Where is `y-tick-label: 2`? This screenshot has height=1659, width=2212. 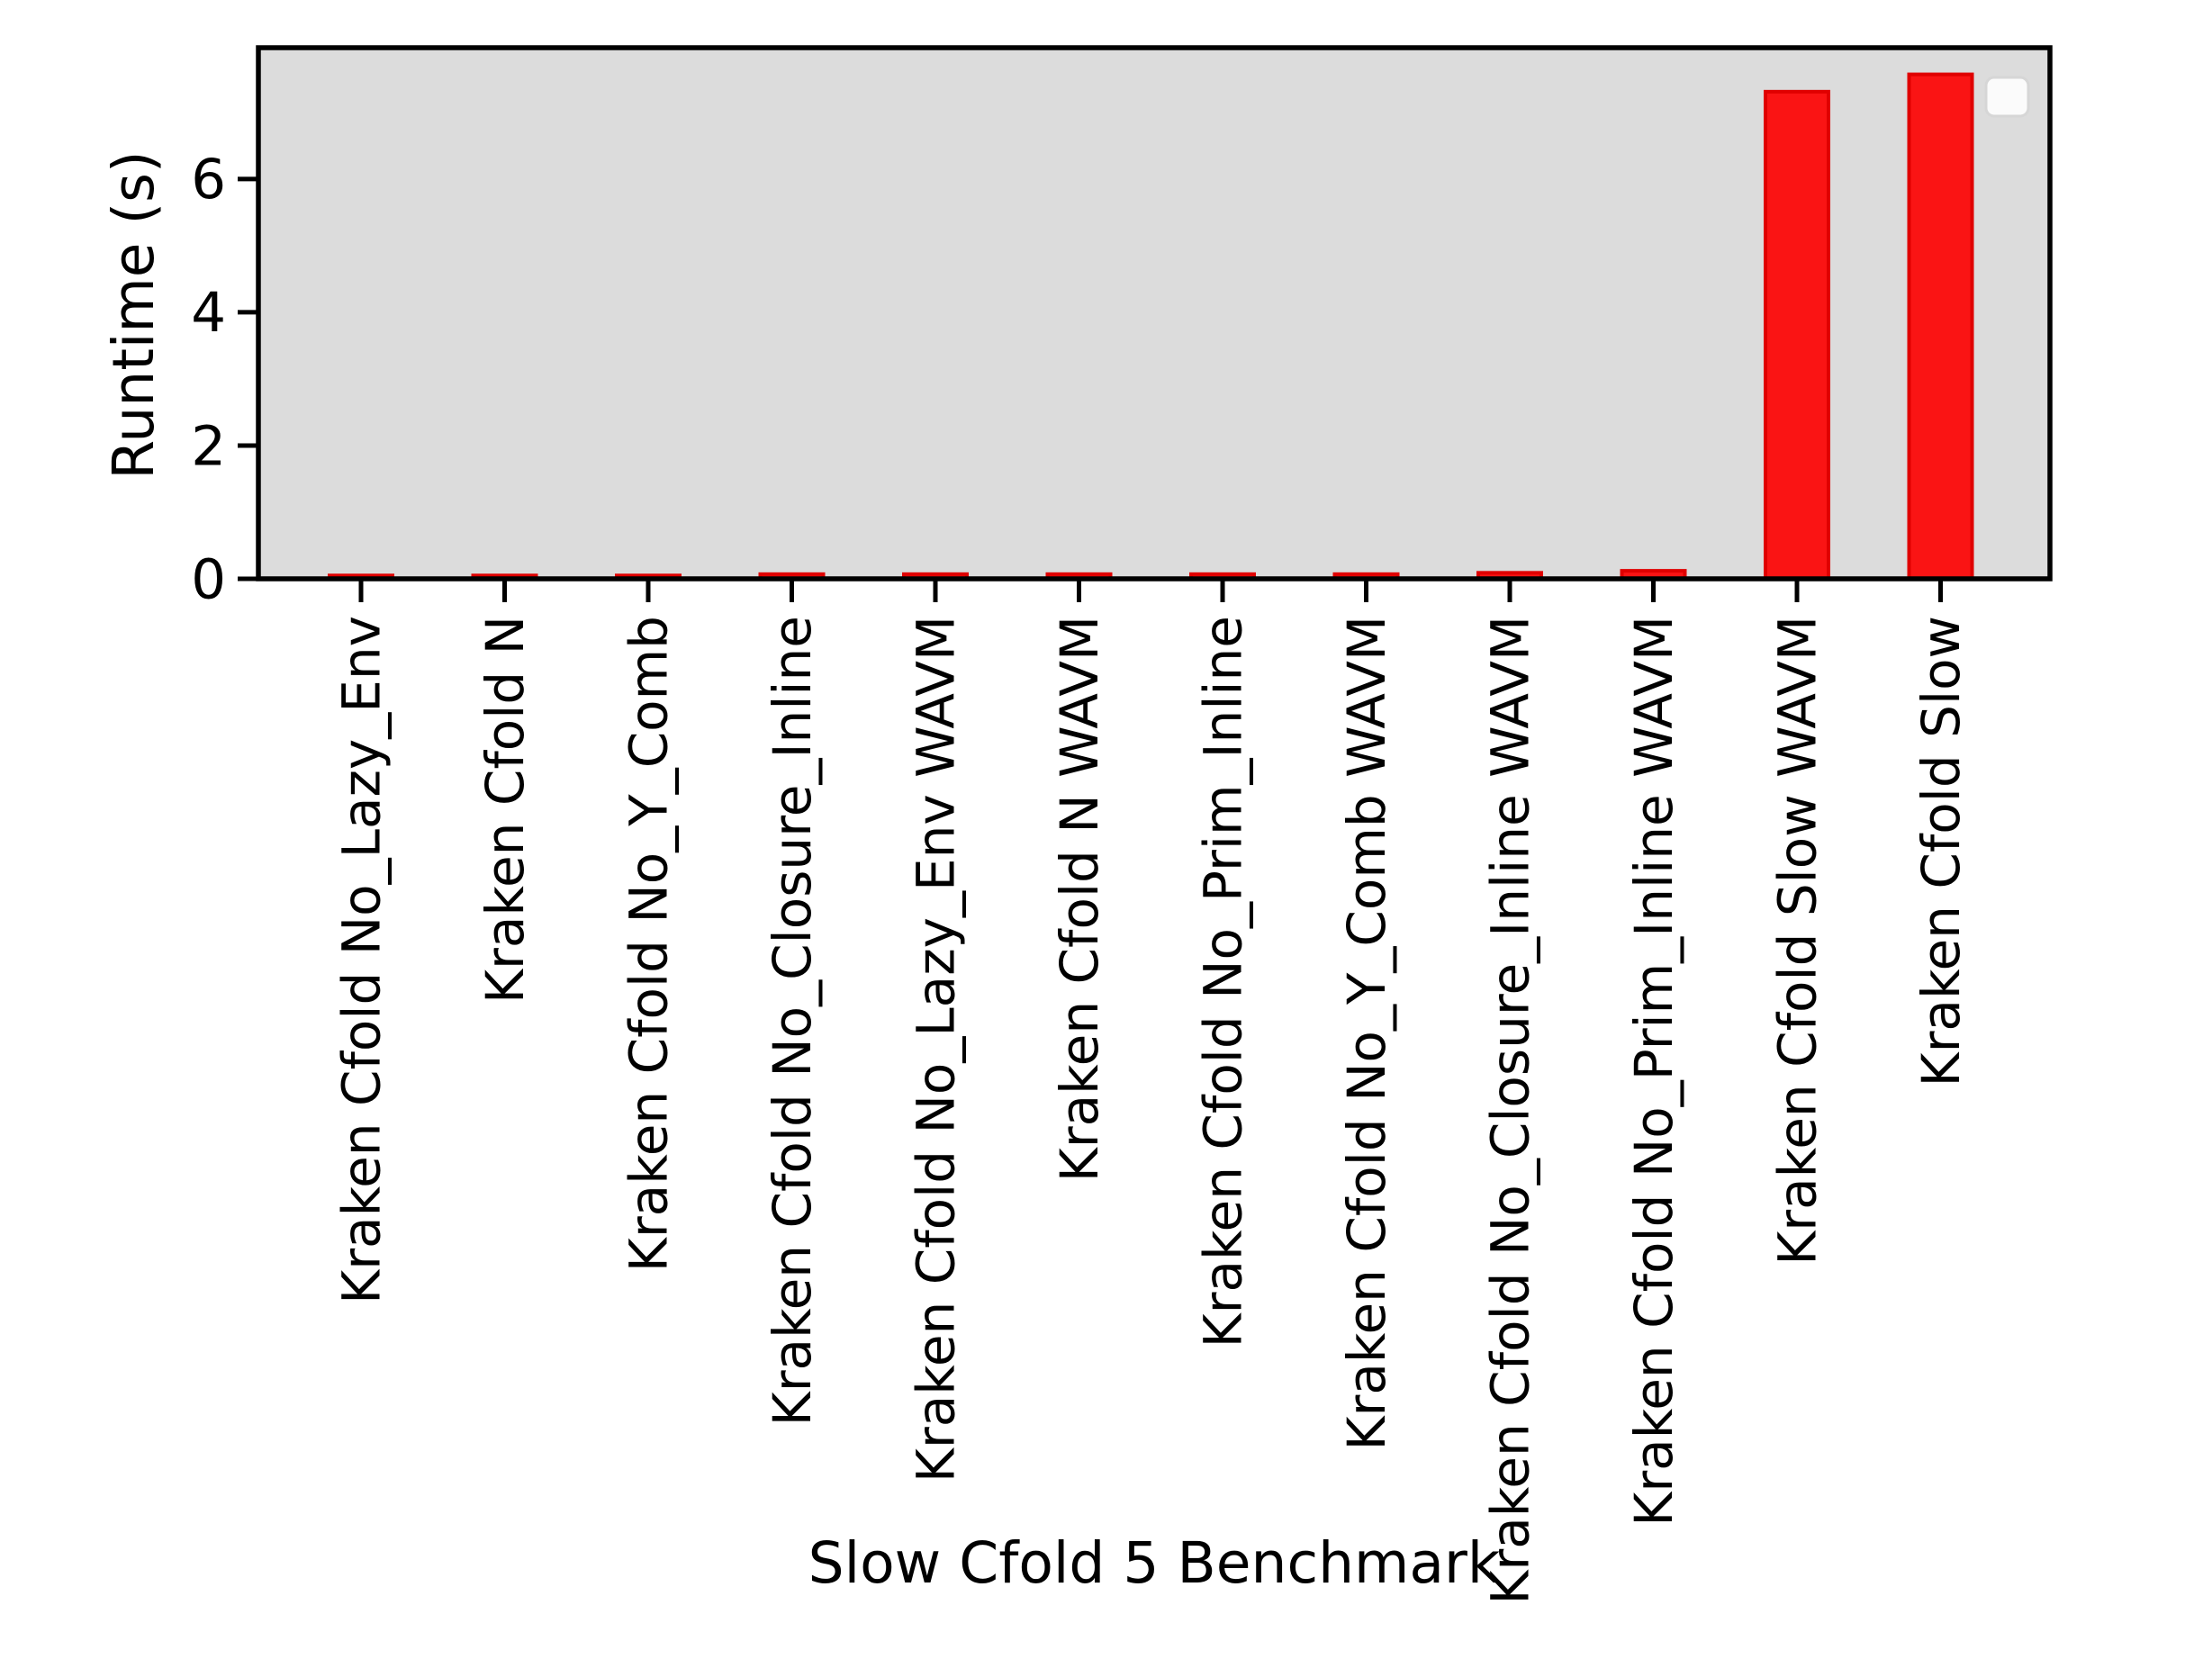
y-tick-label: 2 is located at coordinates (208, 446).